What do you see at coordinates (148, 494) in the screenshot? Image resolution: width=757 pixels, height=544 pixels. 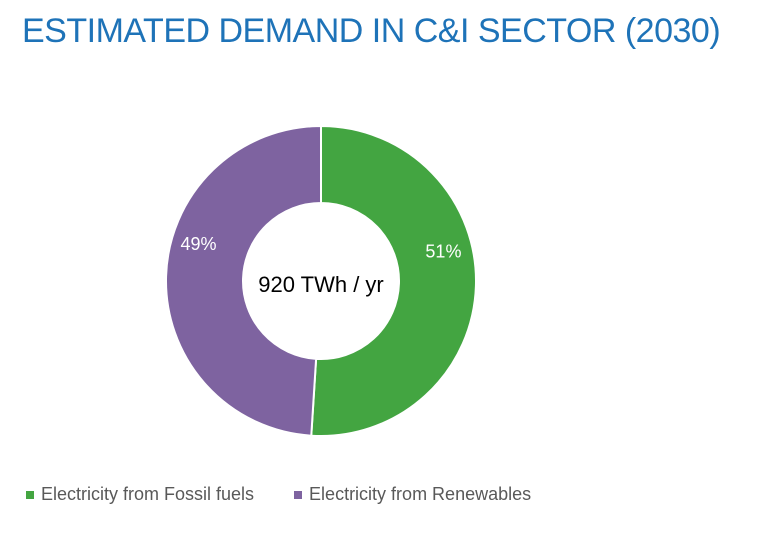 I see `legend-label-fossil: Electricity from Fossil fuels` at bounding box center [148, 494].